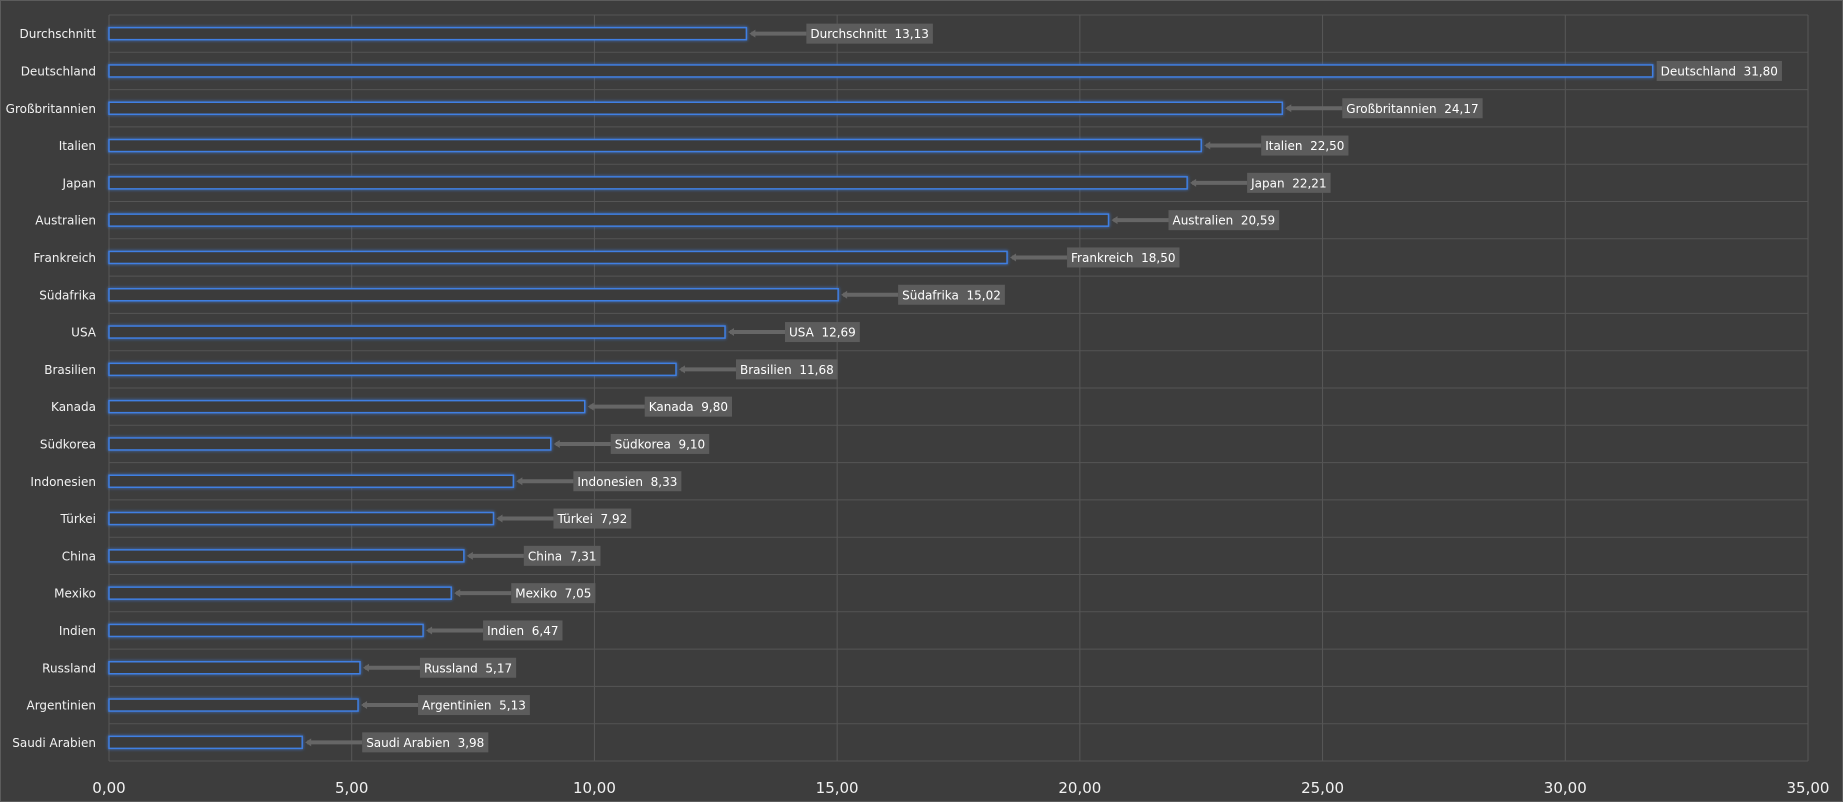 The height and width of the screenshot is (802, 1843). I want to click on data-label-text-5: Australien 20,59, so click(1223, 221).